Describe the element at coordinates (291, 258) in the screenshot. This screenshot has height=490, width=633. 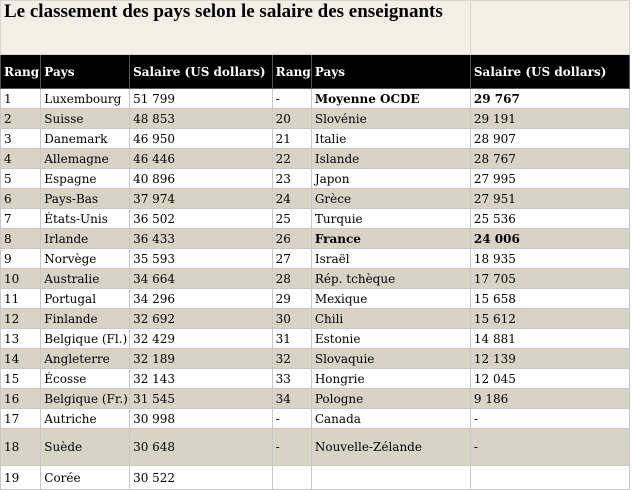
I see `cell-rank-right: 27` at that location.